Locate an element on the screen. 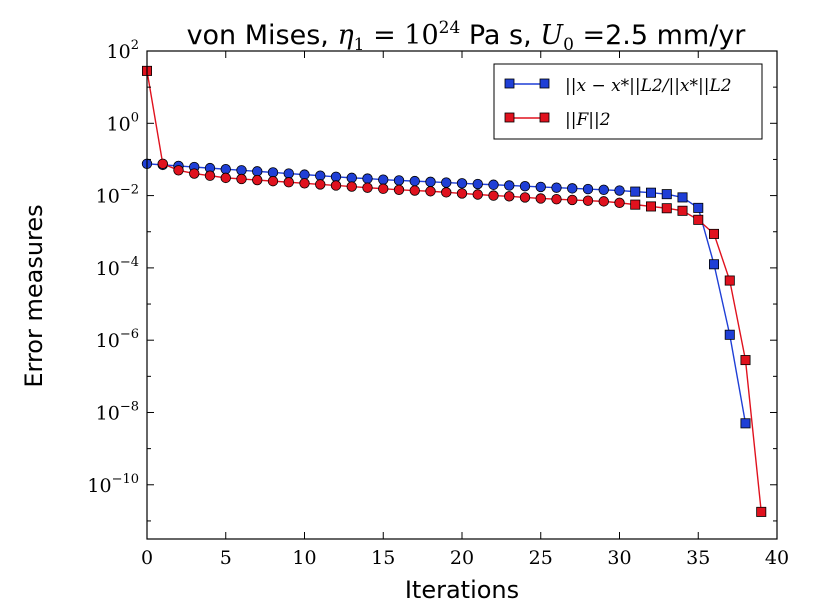  legend-marker-relative-error-end is located at coordinates (544, 83).